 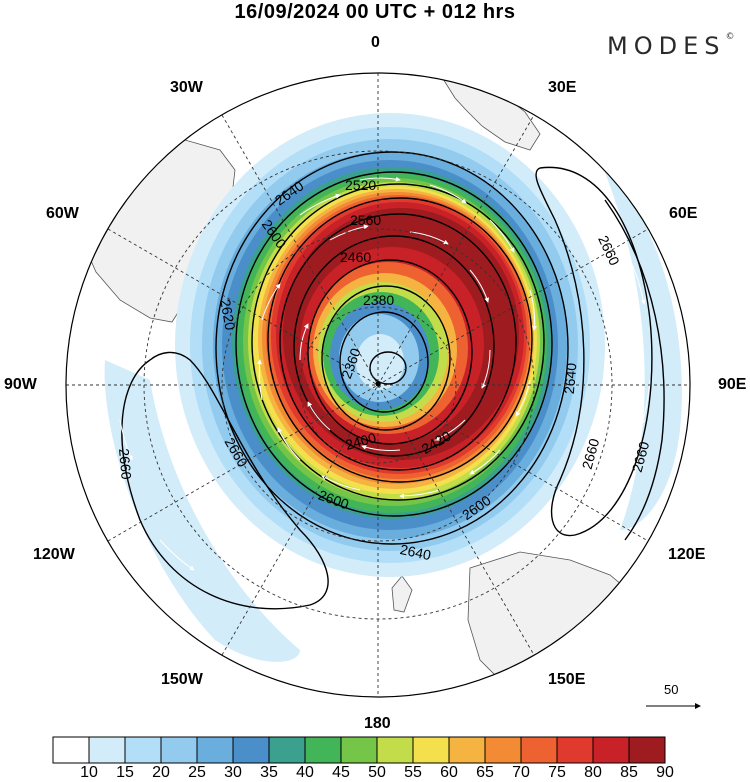 What do you see at coordinates (402, 594) in the screenshot?
I see `new-zealand-land` at bounding box center [402, 594].